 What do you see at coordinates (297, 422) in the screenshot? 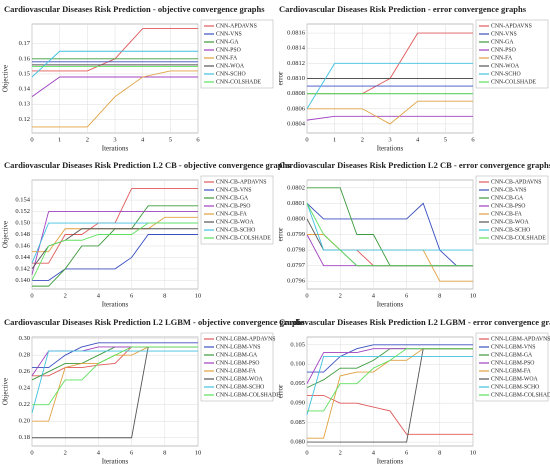
I see `y-tick-label: 0.085` at bounding box center [297, 422].